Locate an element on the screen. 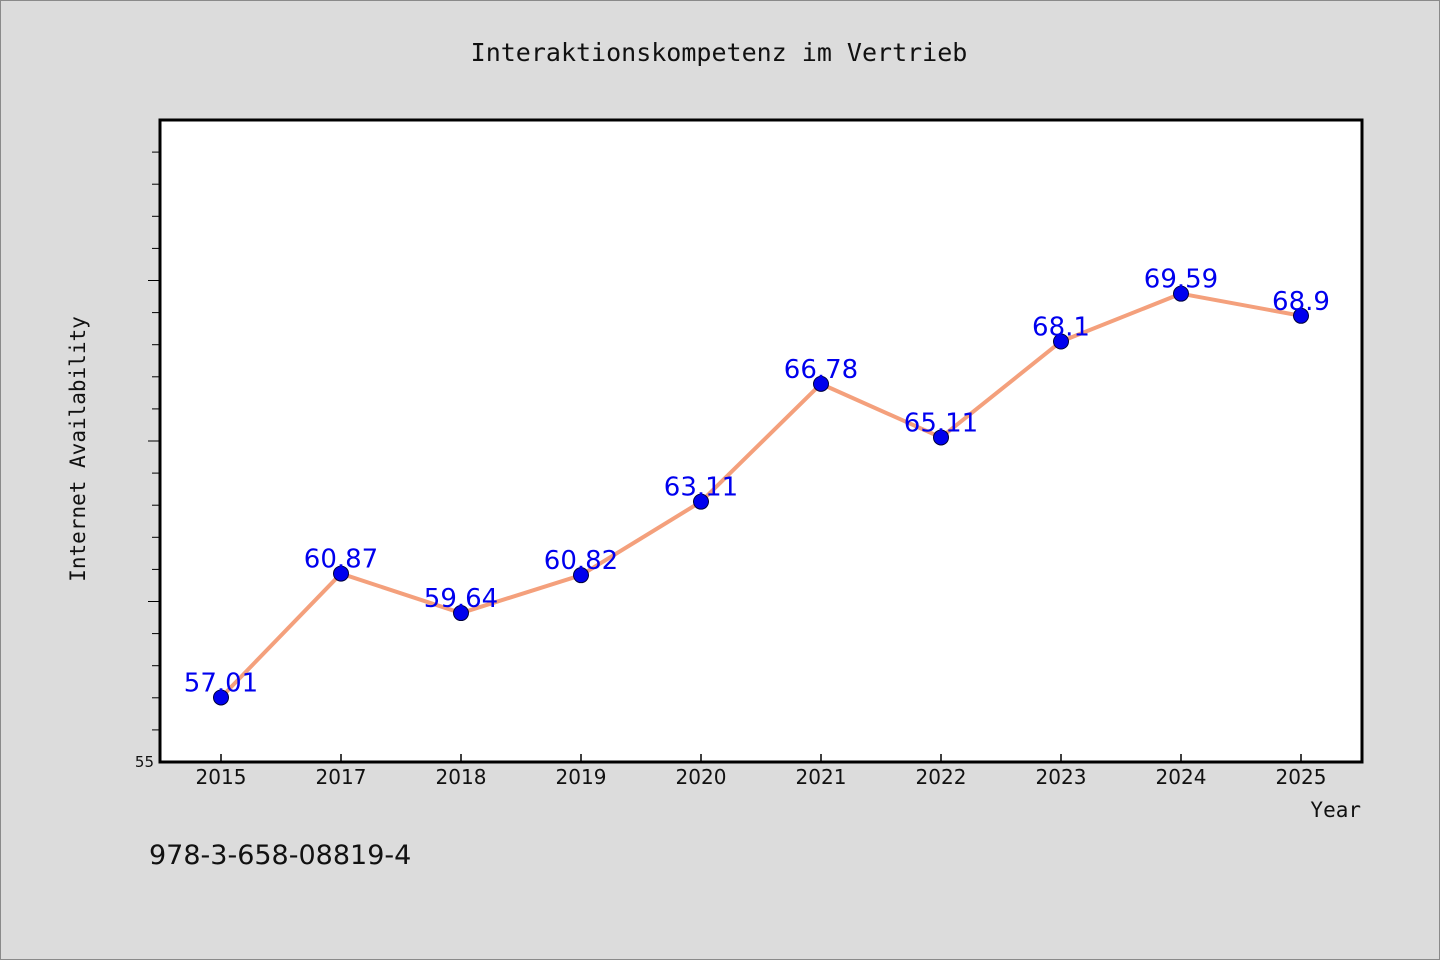 The image size is (1440, 960). y-axis-ticks is located at coordinates (154, 441).